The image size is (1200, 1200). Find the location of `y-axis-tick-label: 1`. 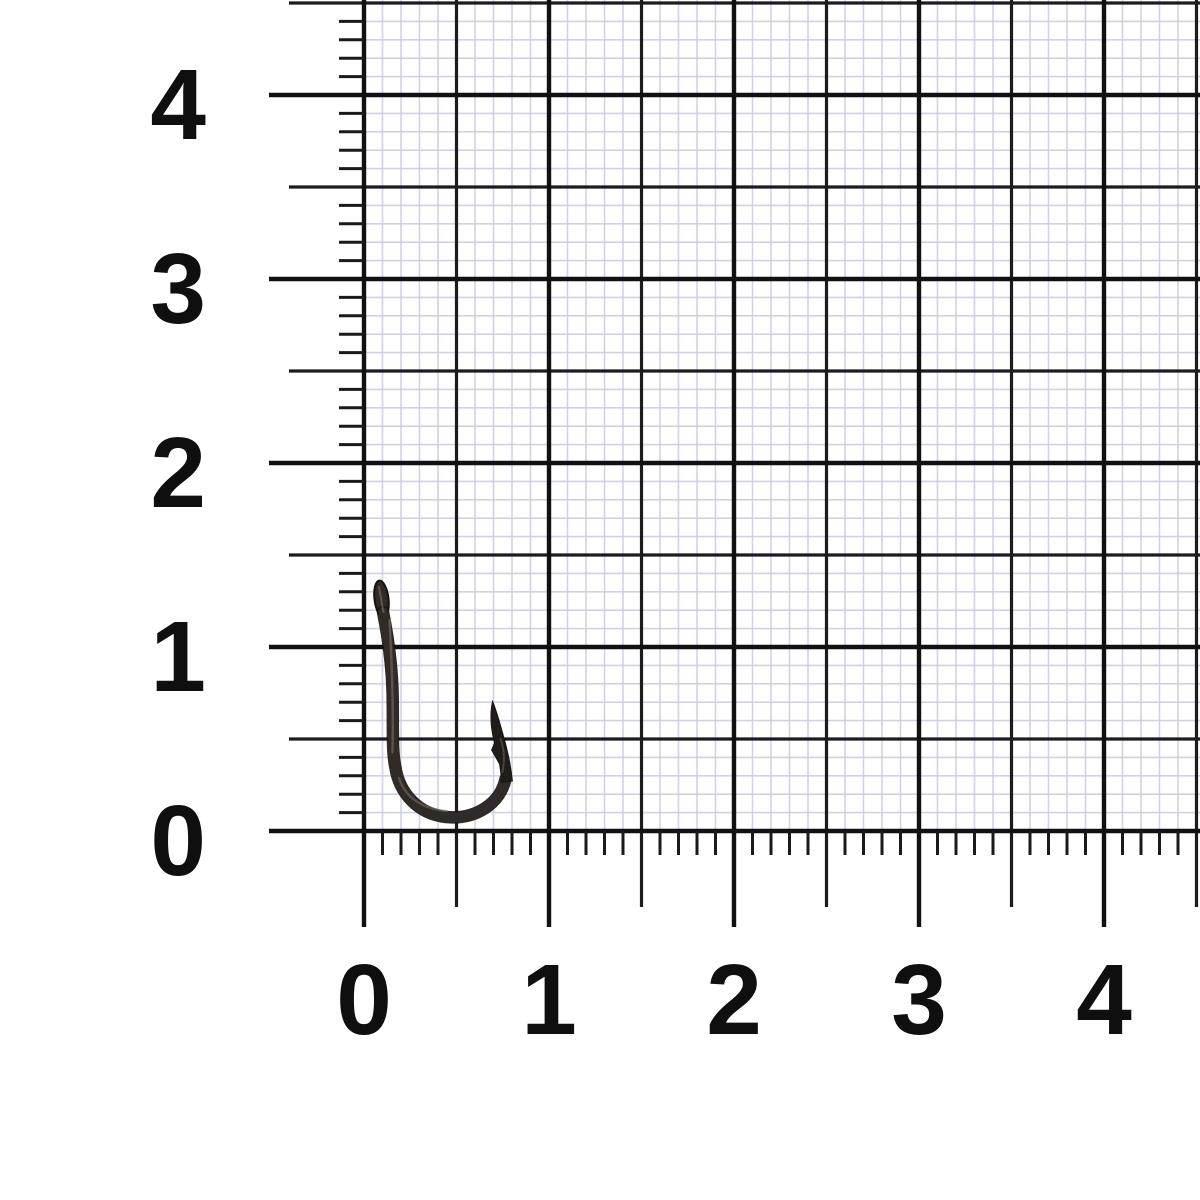

y-axis-tick-label: 1 is located at coordinates (178, 657).